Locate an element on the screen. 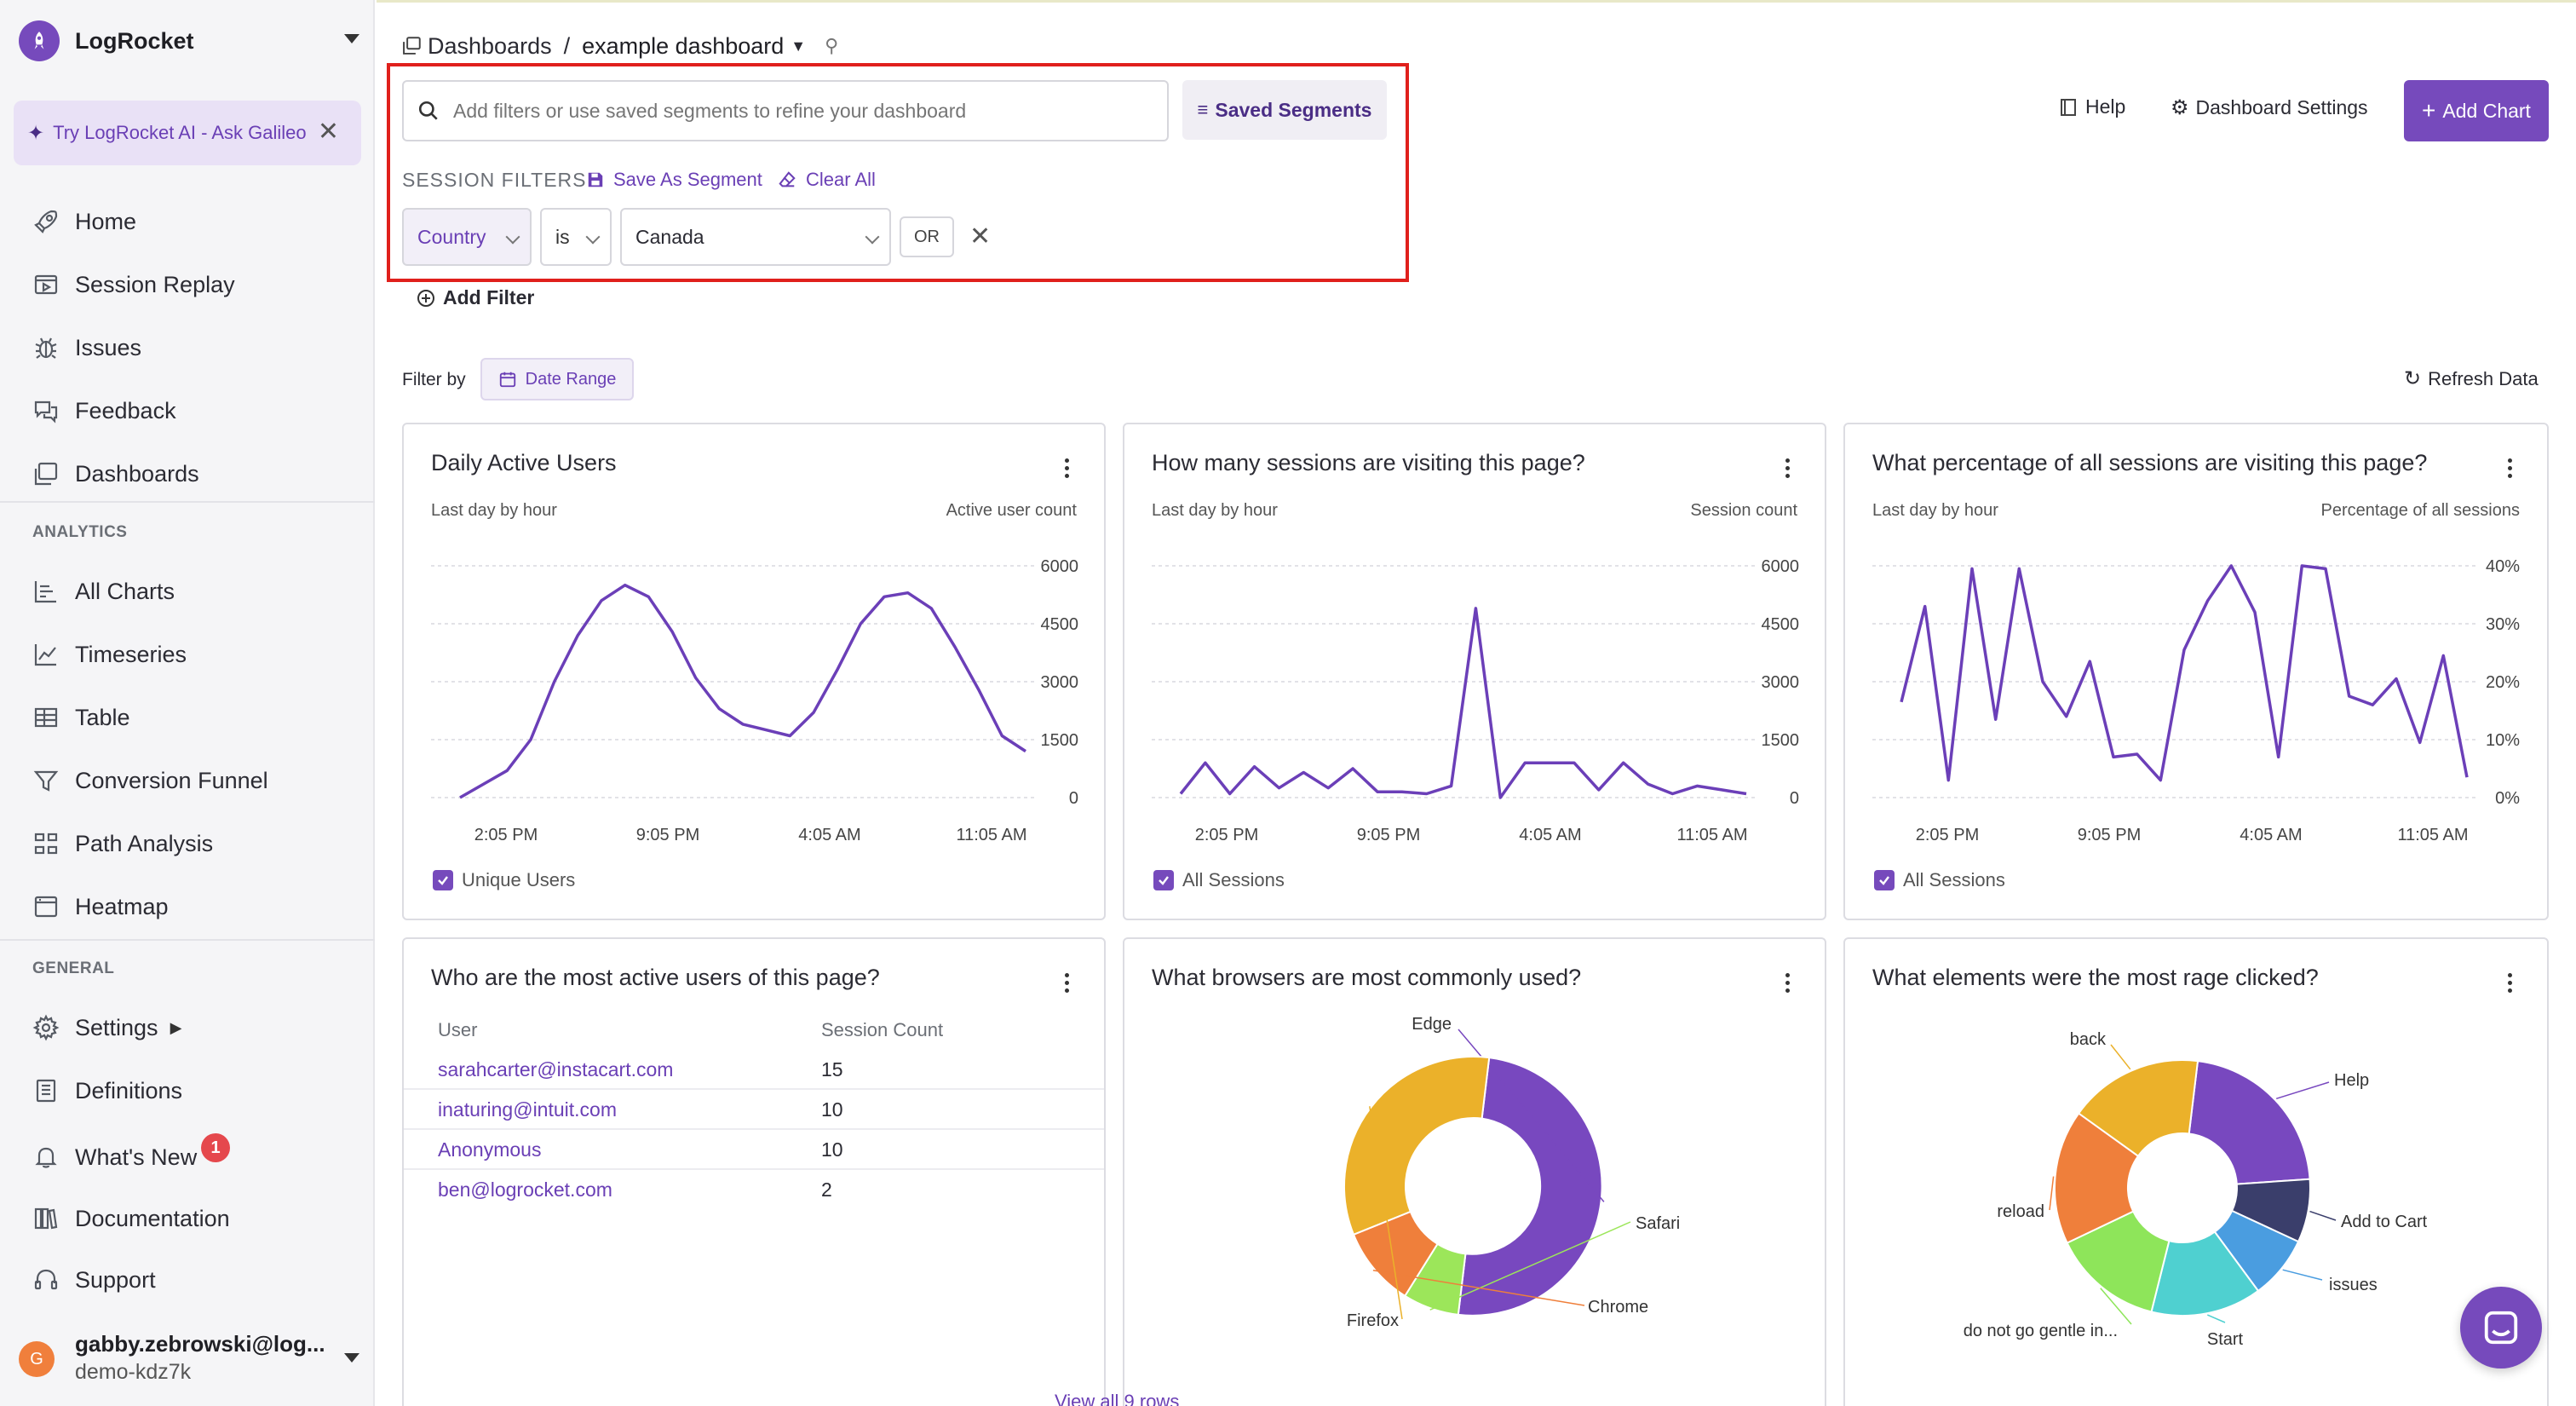  x-tick-label: 11:05 AM is located at coordinates (991, 835).